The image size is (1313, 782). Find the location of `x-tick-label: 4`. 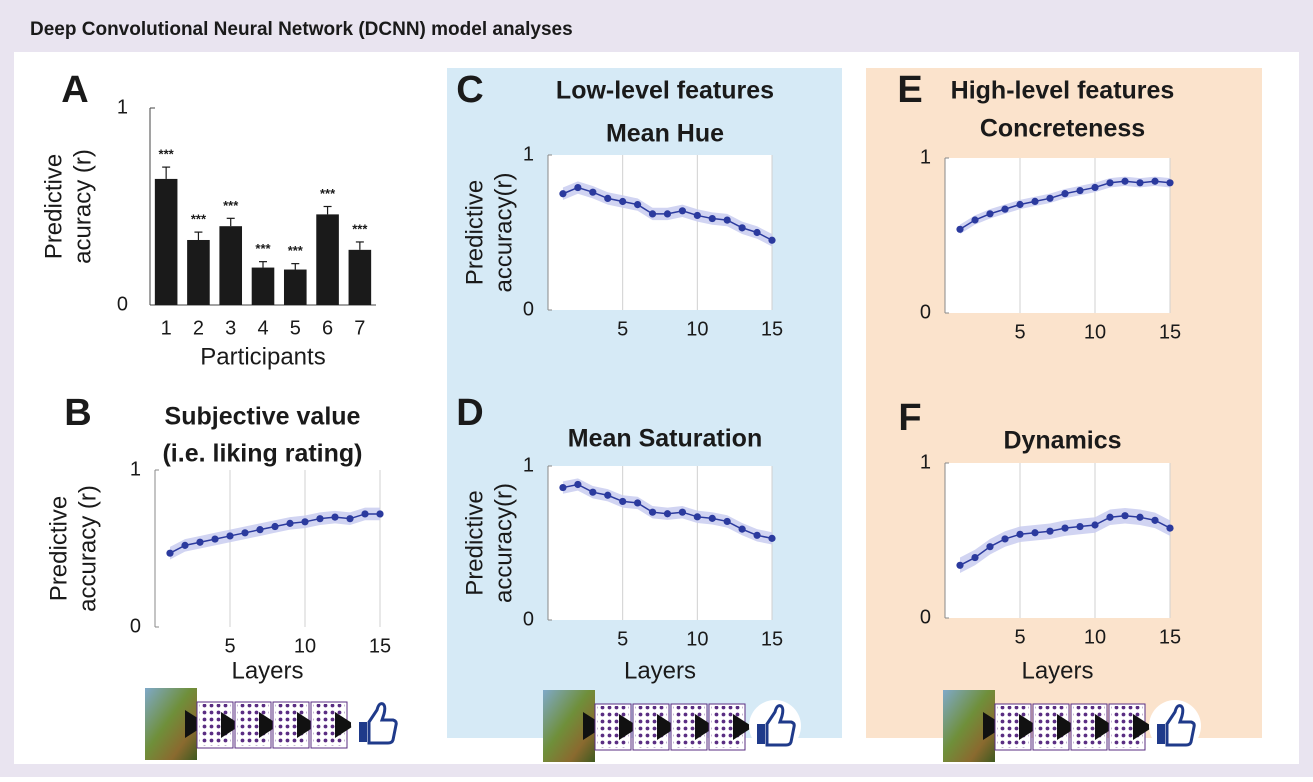

x-tick-label: 4 is located at coordinates (262, 328).